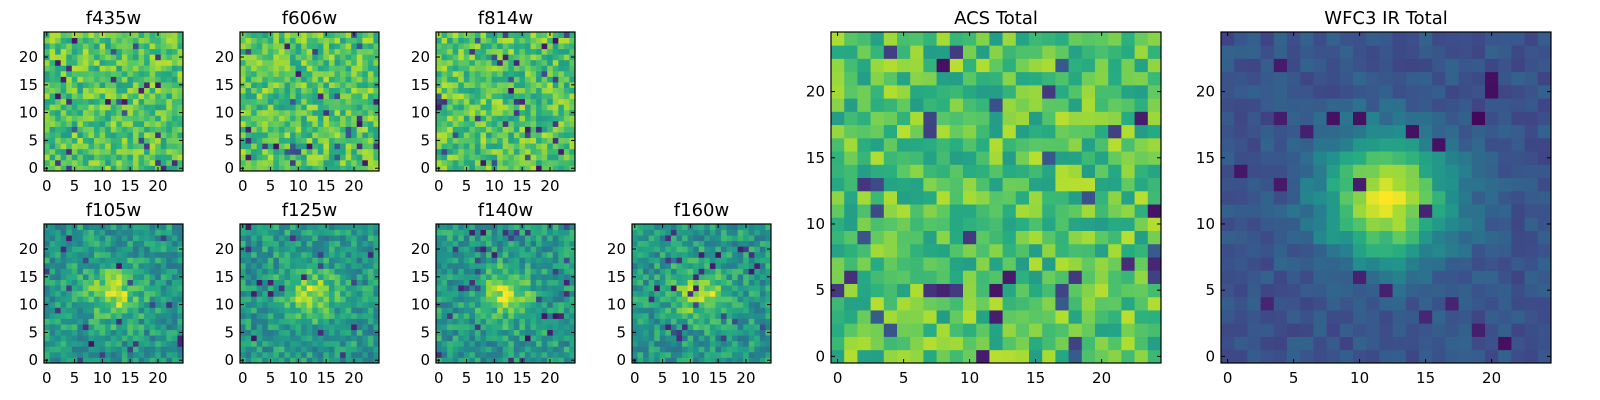 The width and height of the screenshot is (1600, 400). Describe the element at coordinates (309, 18) in the screenshot. I see `panel-title: f606w` at that location.